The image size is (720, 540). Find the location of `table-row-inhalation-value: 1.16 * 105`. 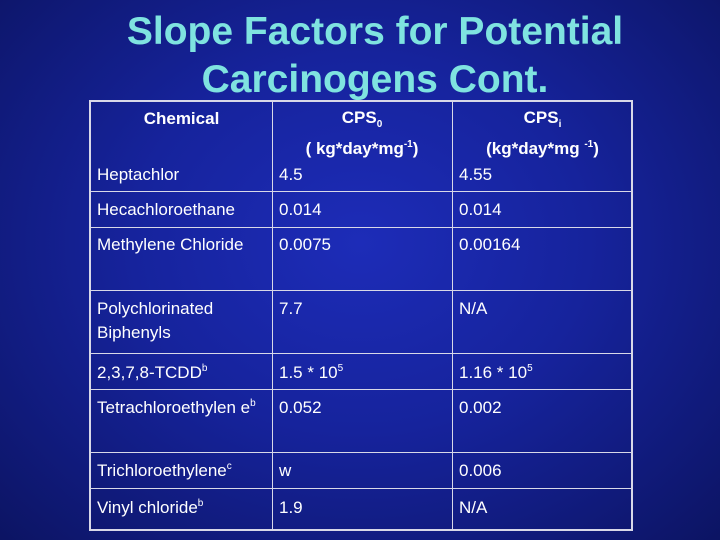

table-row-inhalation-value: 1.16 * 105 is located at coordinates (496, 372).